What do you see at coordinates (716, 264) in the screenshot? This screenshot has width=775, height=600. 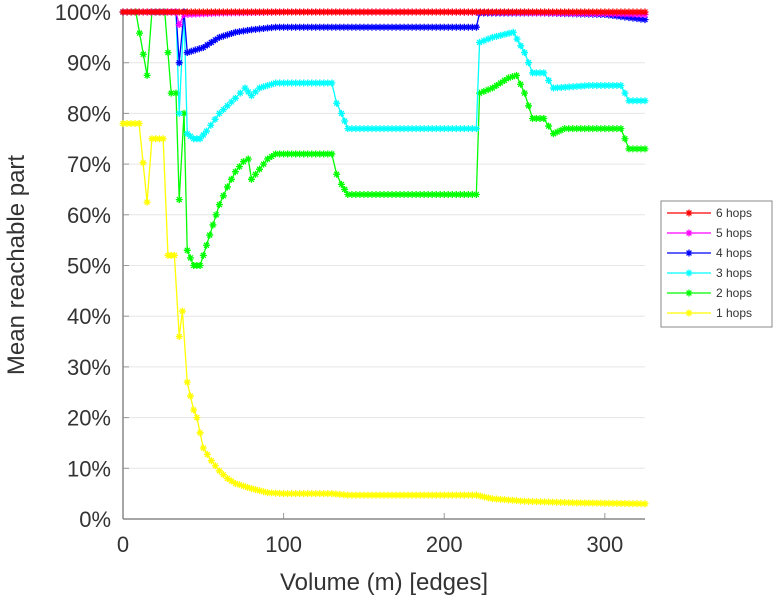 I see `legend-box` at bounding box center [716, 264].